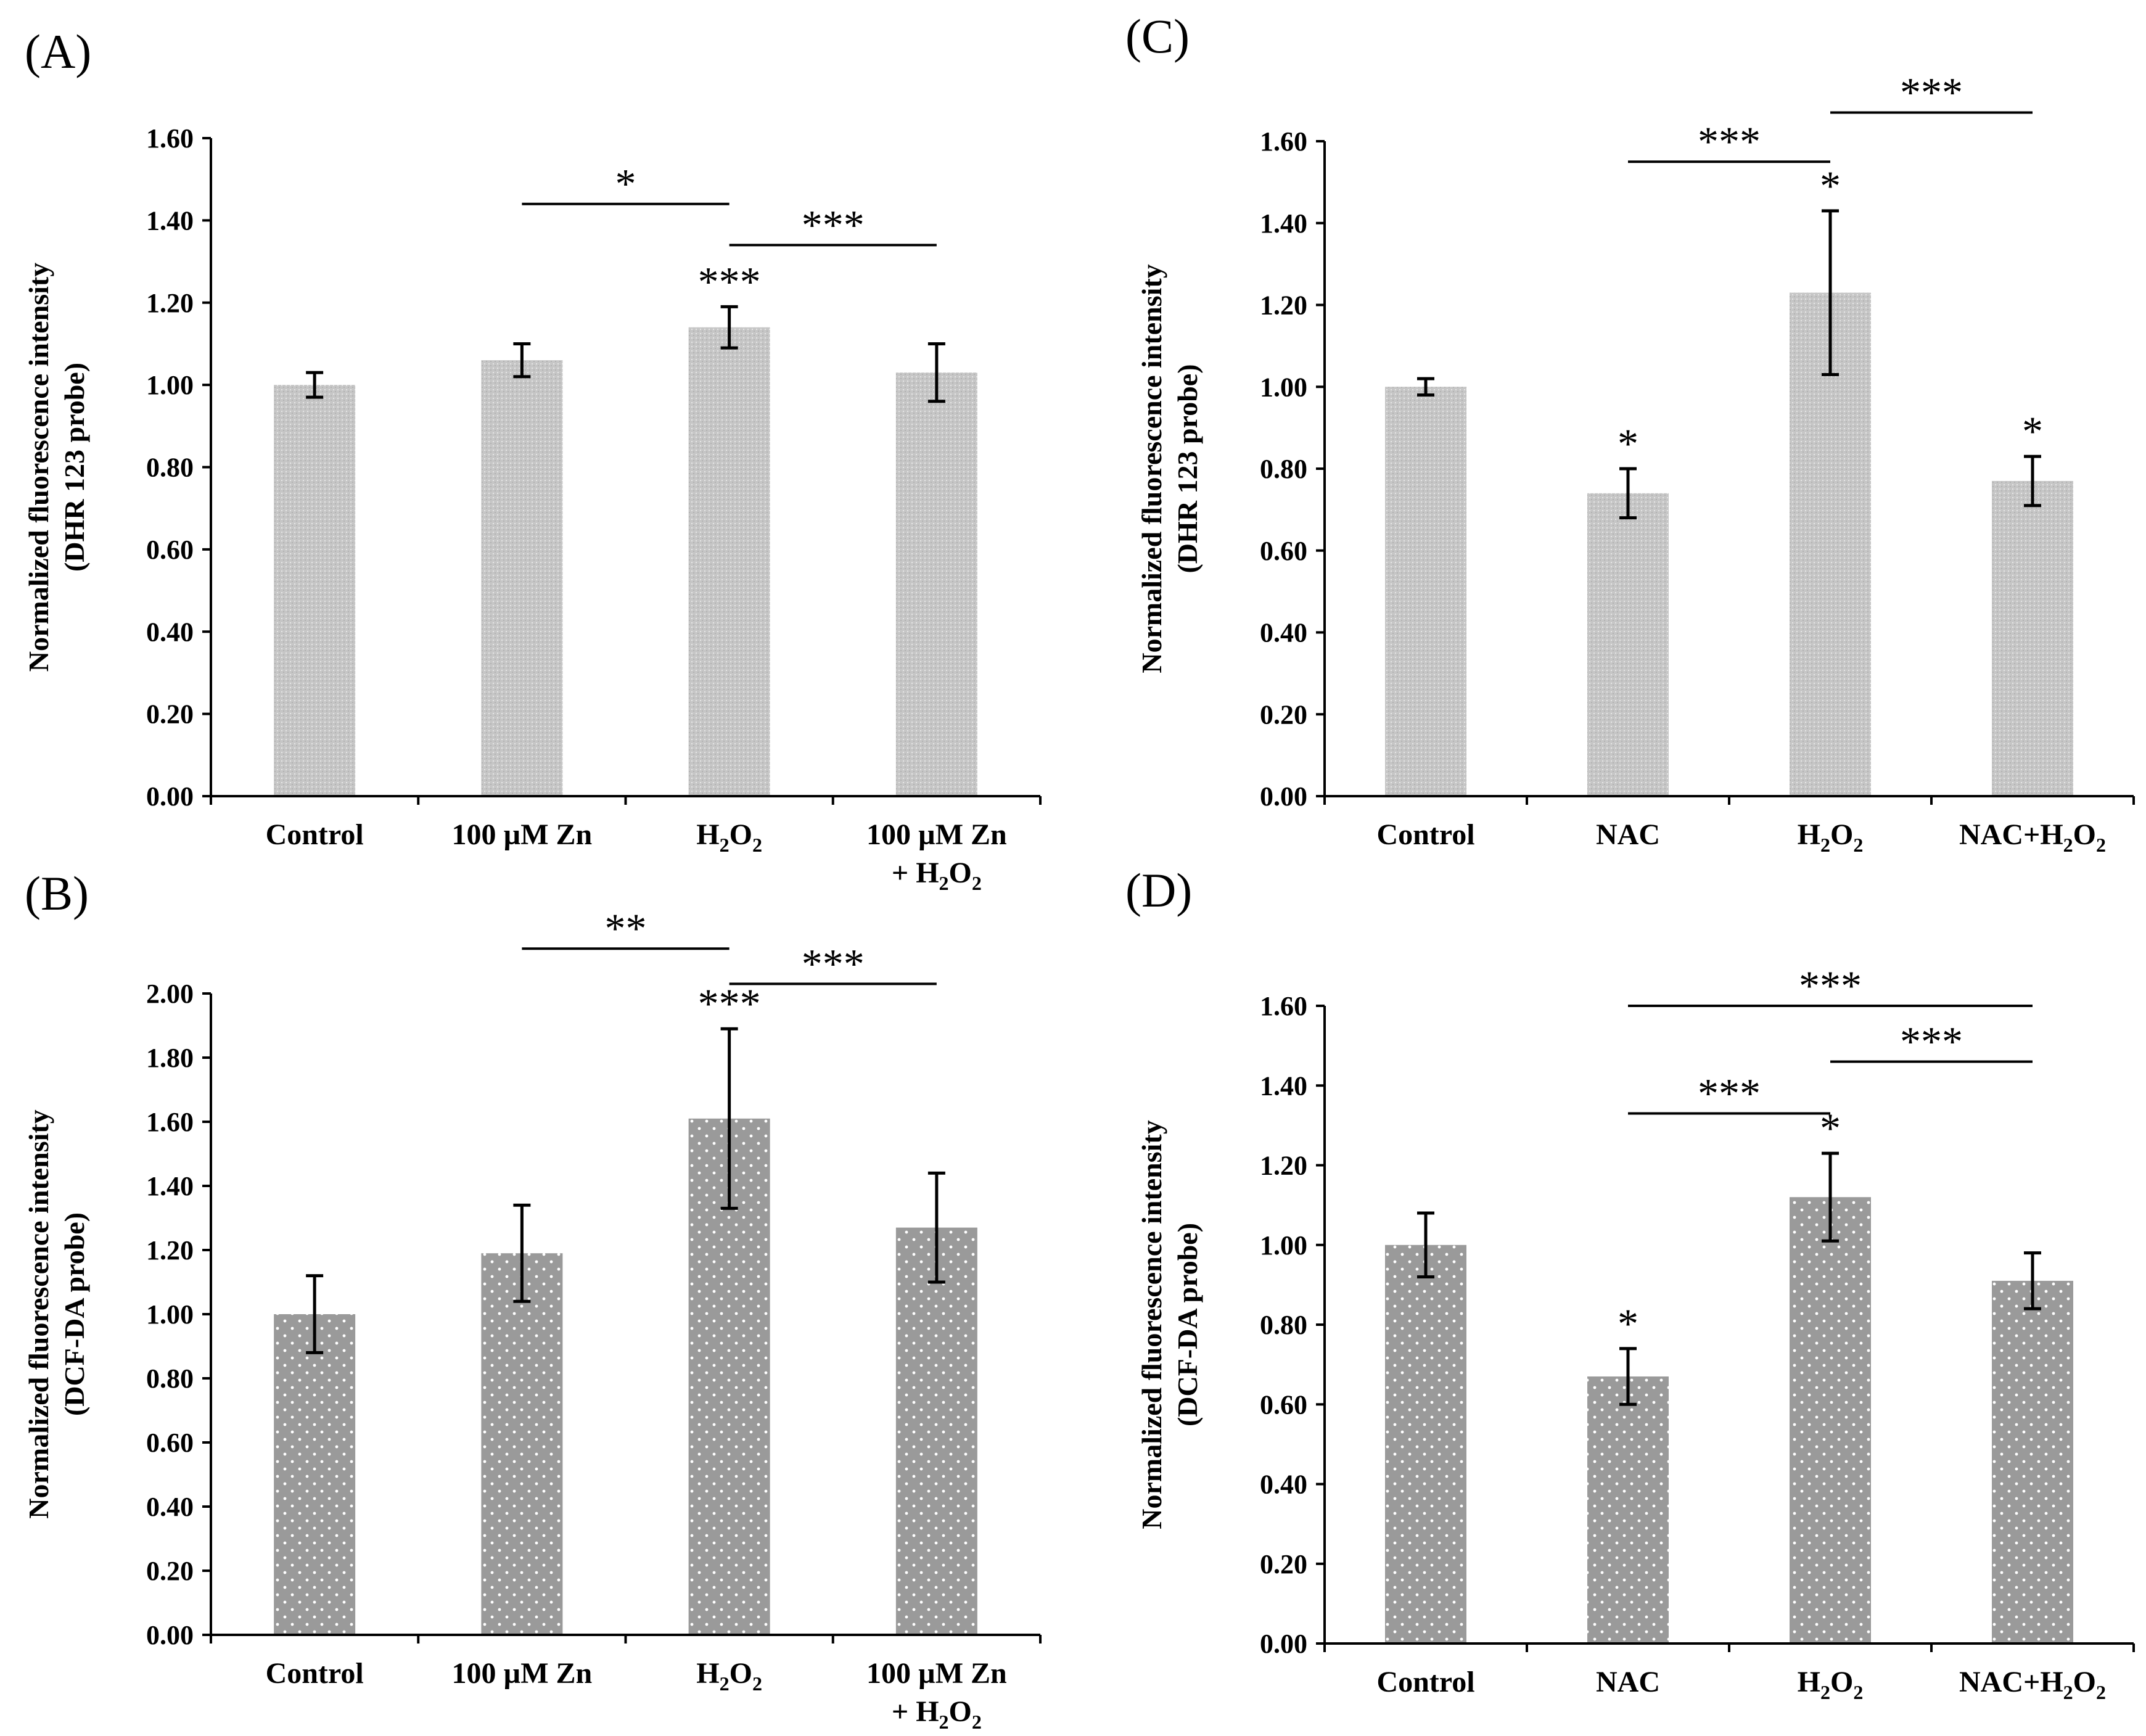  What do you see at coordinates (170, 385) in the screenshot?
I see `y-tick-label-a-5: 1.00` at bounding box center [170, 385].